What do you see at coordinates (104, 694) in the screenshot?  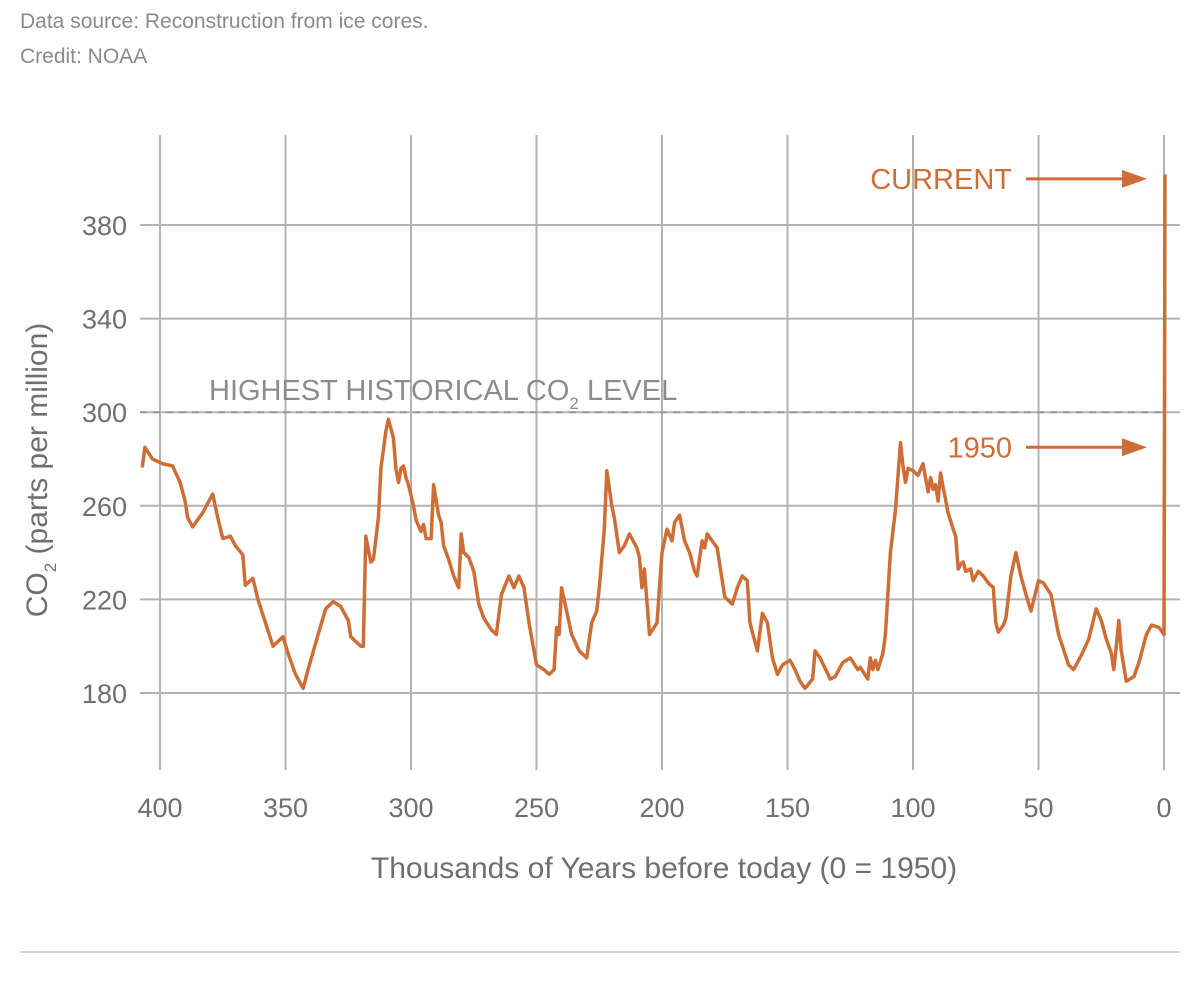 I see `y-tick-label-180: 180` at bounding box center [104, 694].